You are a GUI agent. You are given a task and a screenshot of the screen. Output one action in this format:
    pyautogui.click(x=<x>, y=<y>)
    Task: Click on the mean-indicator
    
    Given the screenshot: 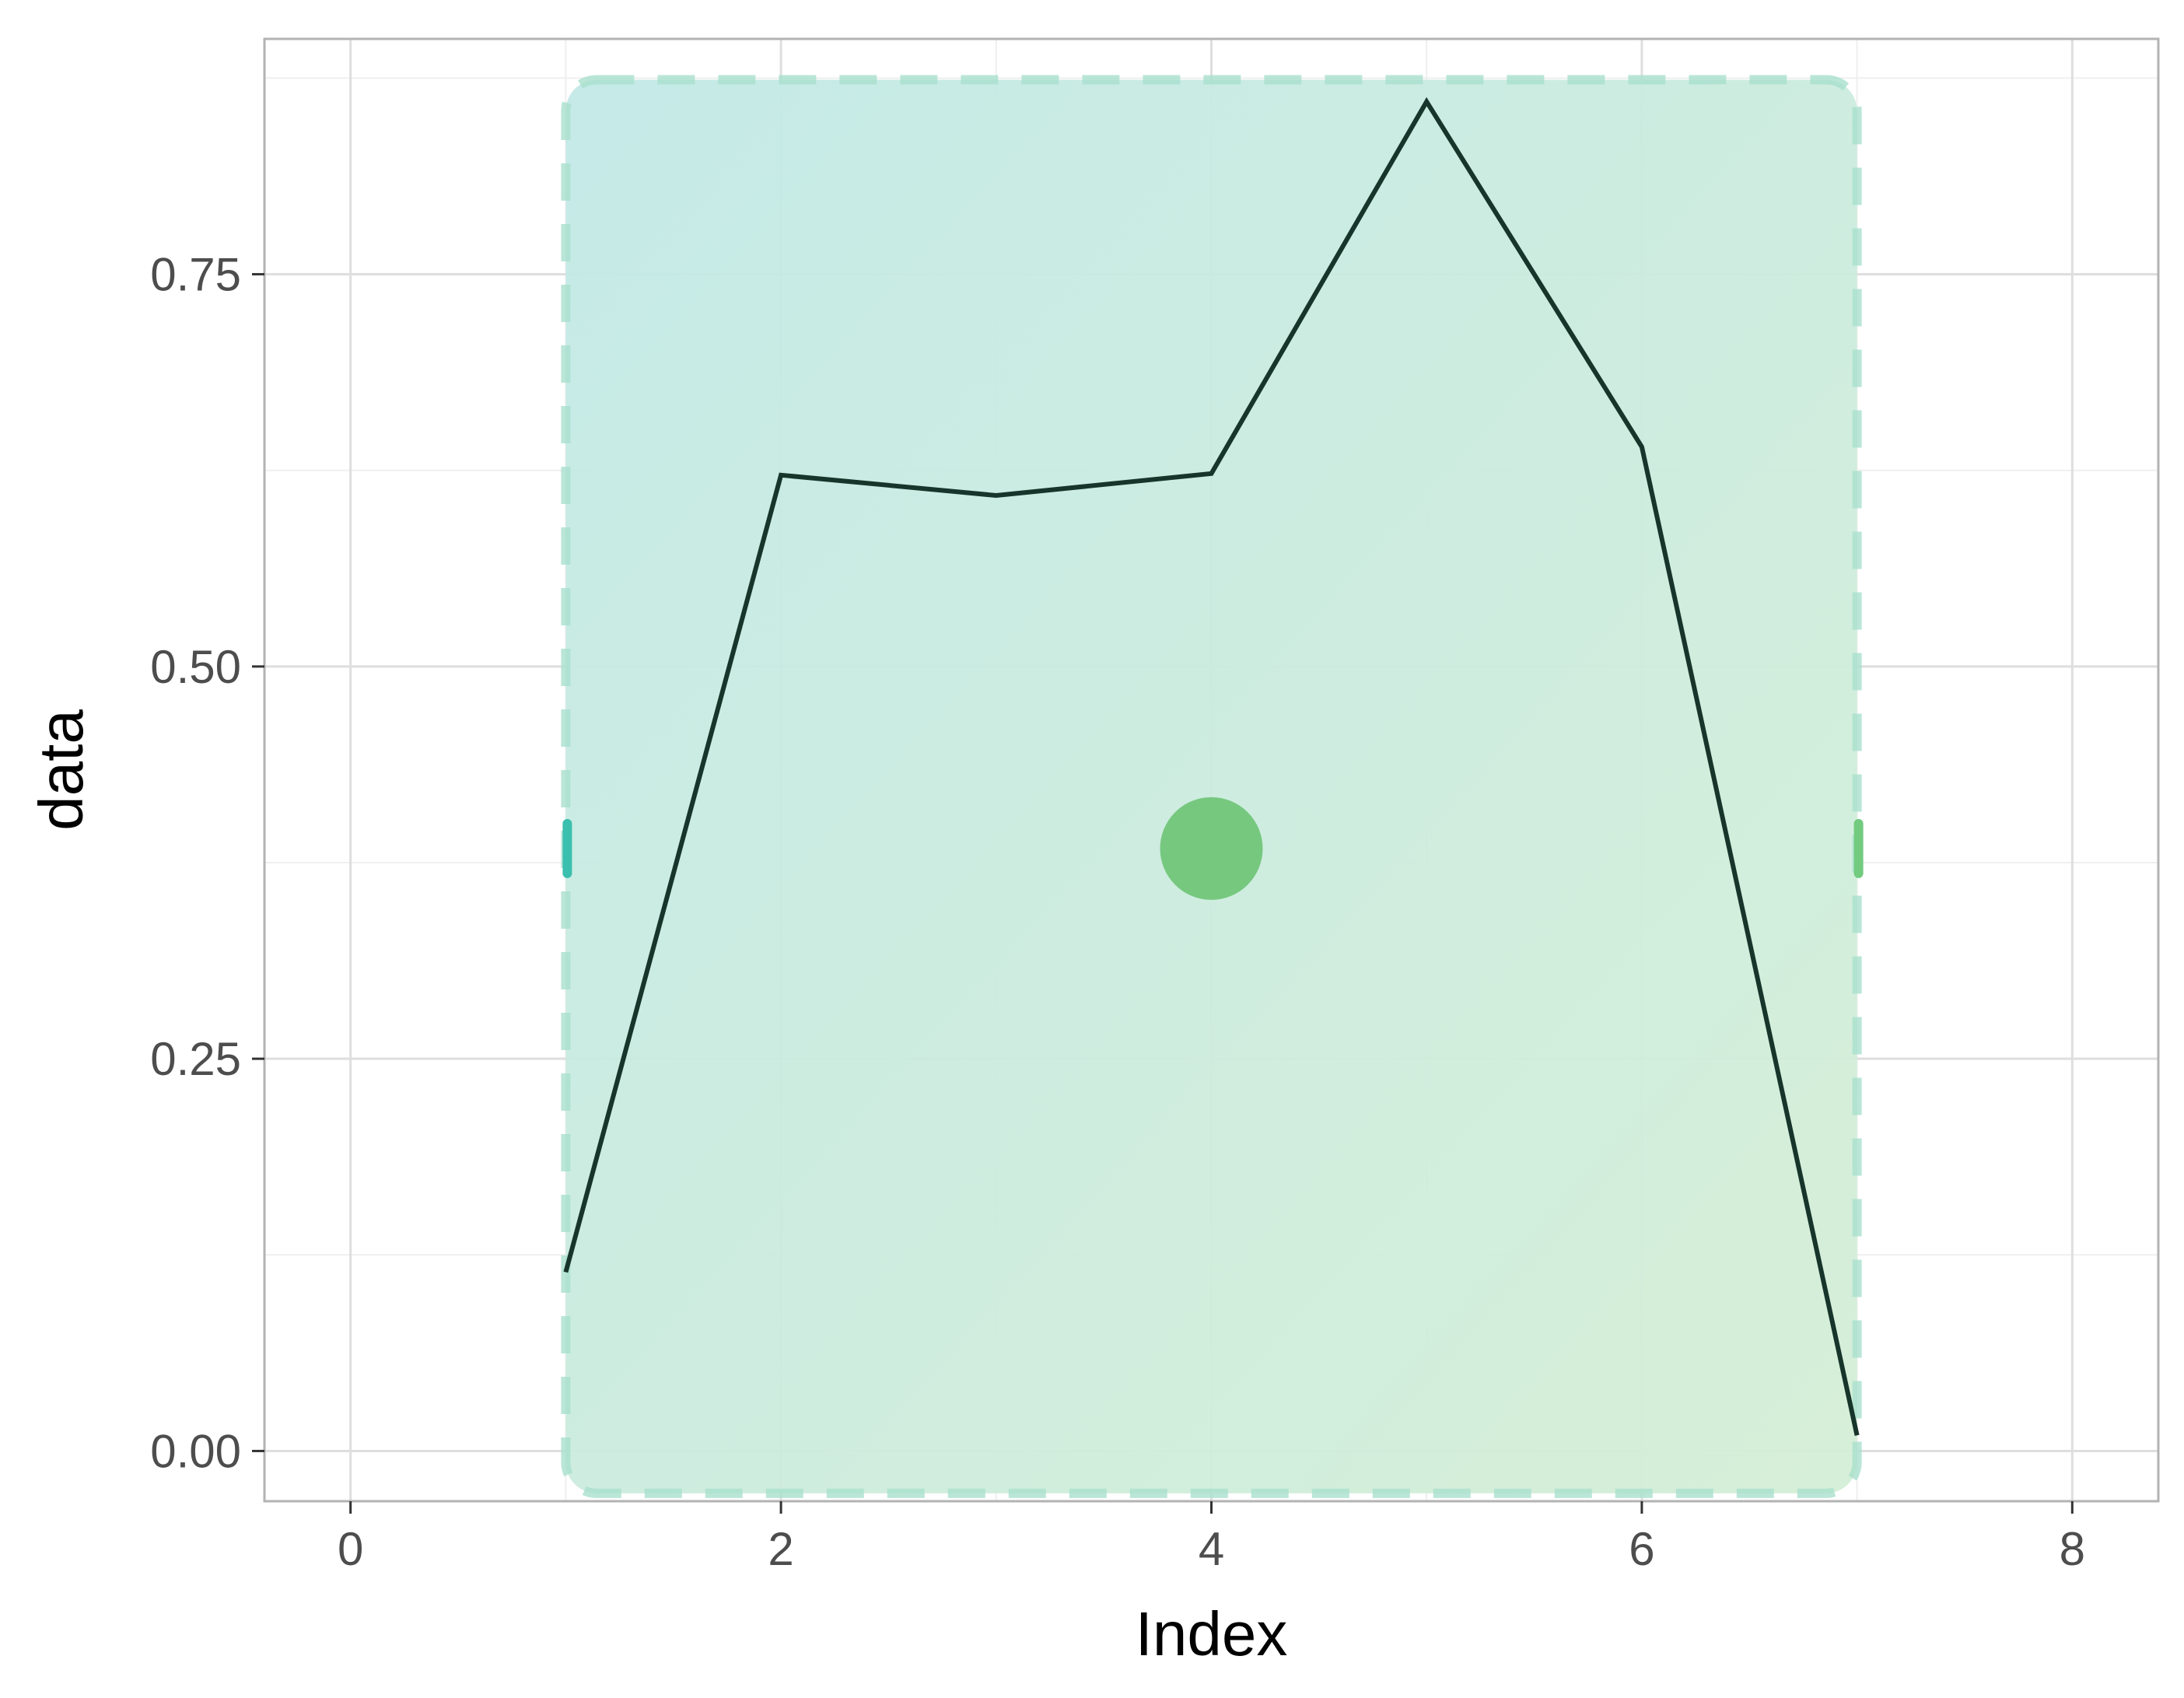 What is the action you would take?
    pyautogui.click(x=1213, y=848)
    